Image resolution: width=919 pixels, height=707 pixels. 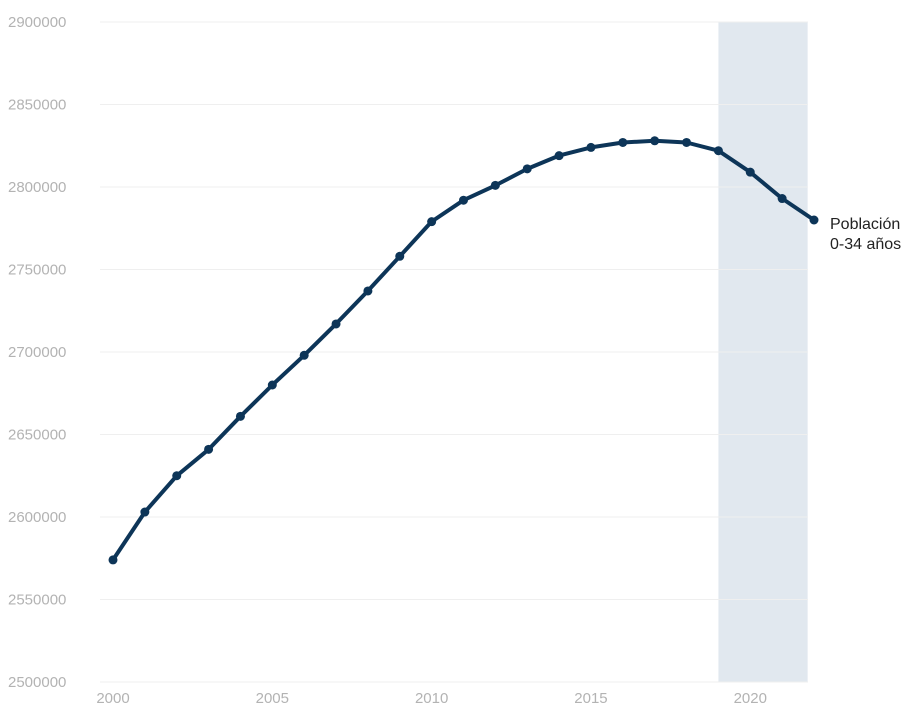 What do you see at coordinates (37, 435) in the screenshot?
I see `y-tick-label: 2650000` at bounding box center [37, 435].